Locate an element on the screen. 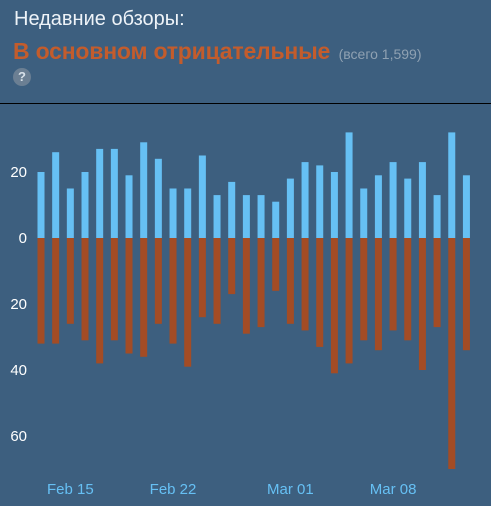 This screenshot has height=506, width=491. review-count: (всего 1,599) is located at coordinates (380, 54).